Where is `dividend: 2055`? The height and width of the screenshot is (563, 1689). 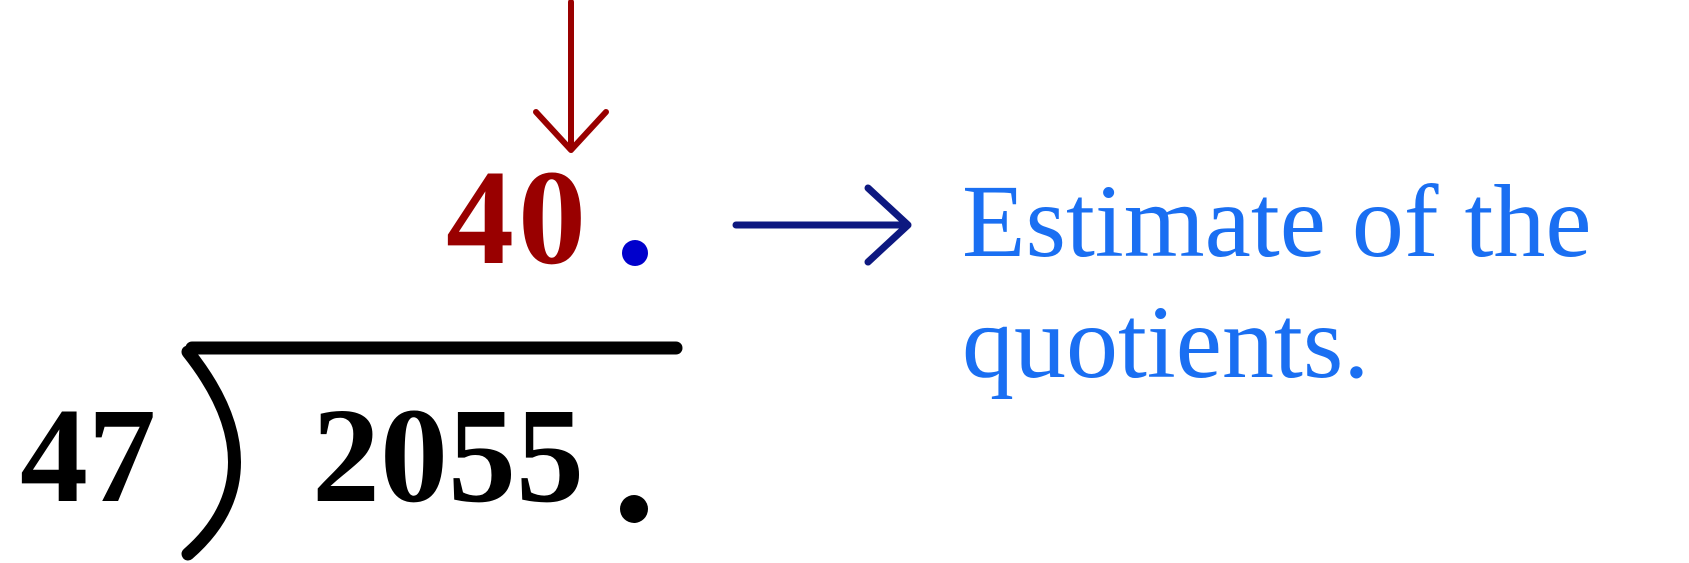 dividend: 2055 is located at coordinates (448, 456).